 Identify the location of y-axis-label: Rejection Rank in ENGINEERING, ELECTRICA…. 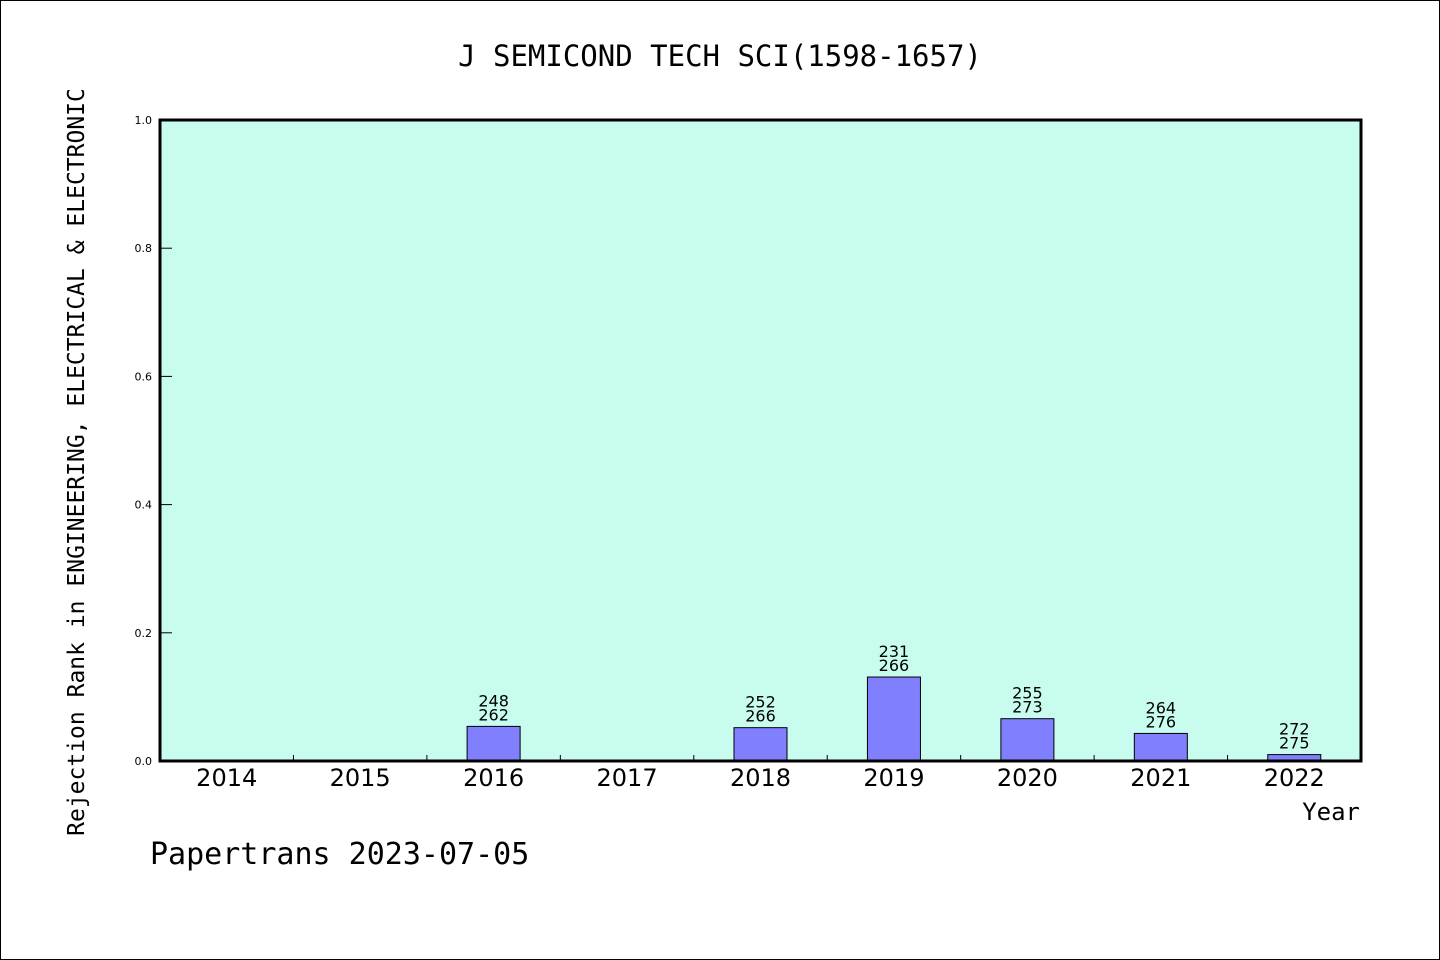
(77, 462).